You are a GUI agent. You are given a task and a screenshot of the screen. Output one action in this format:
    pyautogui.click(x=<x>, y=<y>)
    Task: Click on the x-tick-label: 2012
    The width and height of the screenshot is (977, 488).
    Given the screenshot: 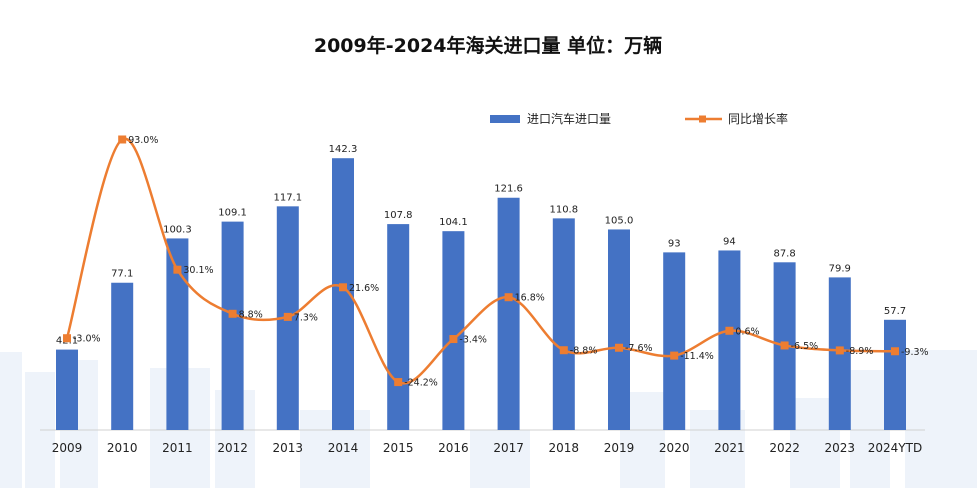 What is the action you would take?
    pyautogui.click(x=232, y=448)
    